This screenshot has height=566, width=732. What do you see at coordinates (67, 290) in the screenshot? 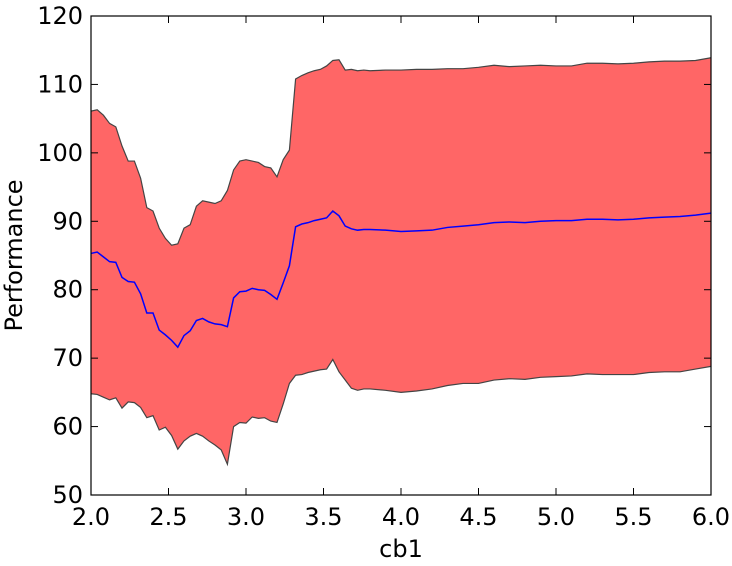
I see `y-tick-label: 80` at bounding box center [67, 290].